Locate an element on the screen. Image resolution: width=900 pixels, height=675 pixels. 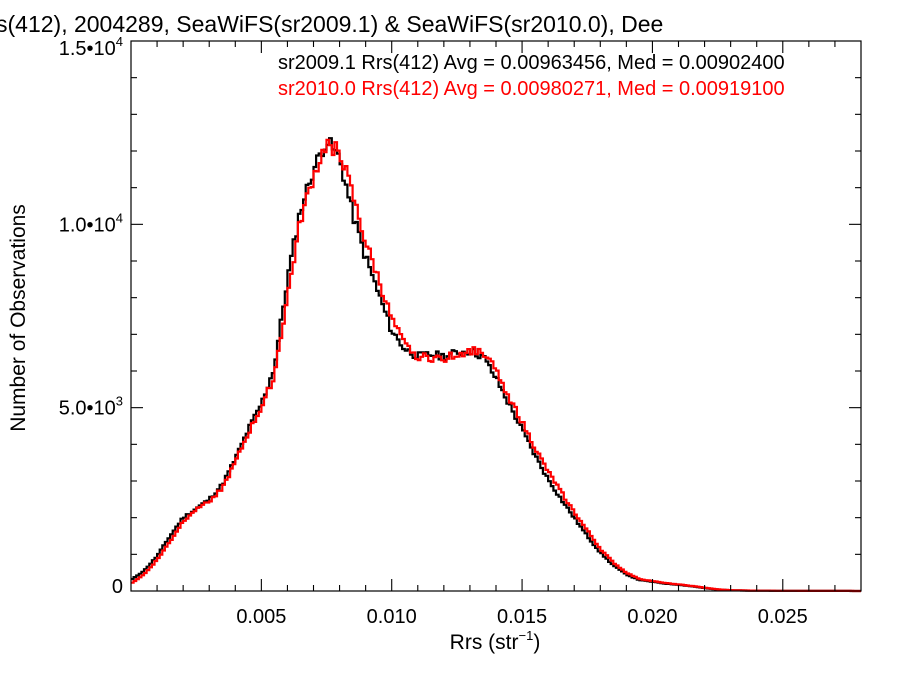
y-tick-label: 5.0•103 is located at coordinates (91, 407).